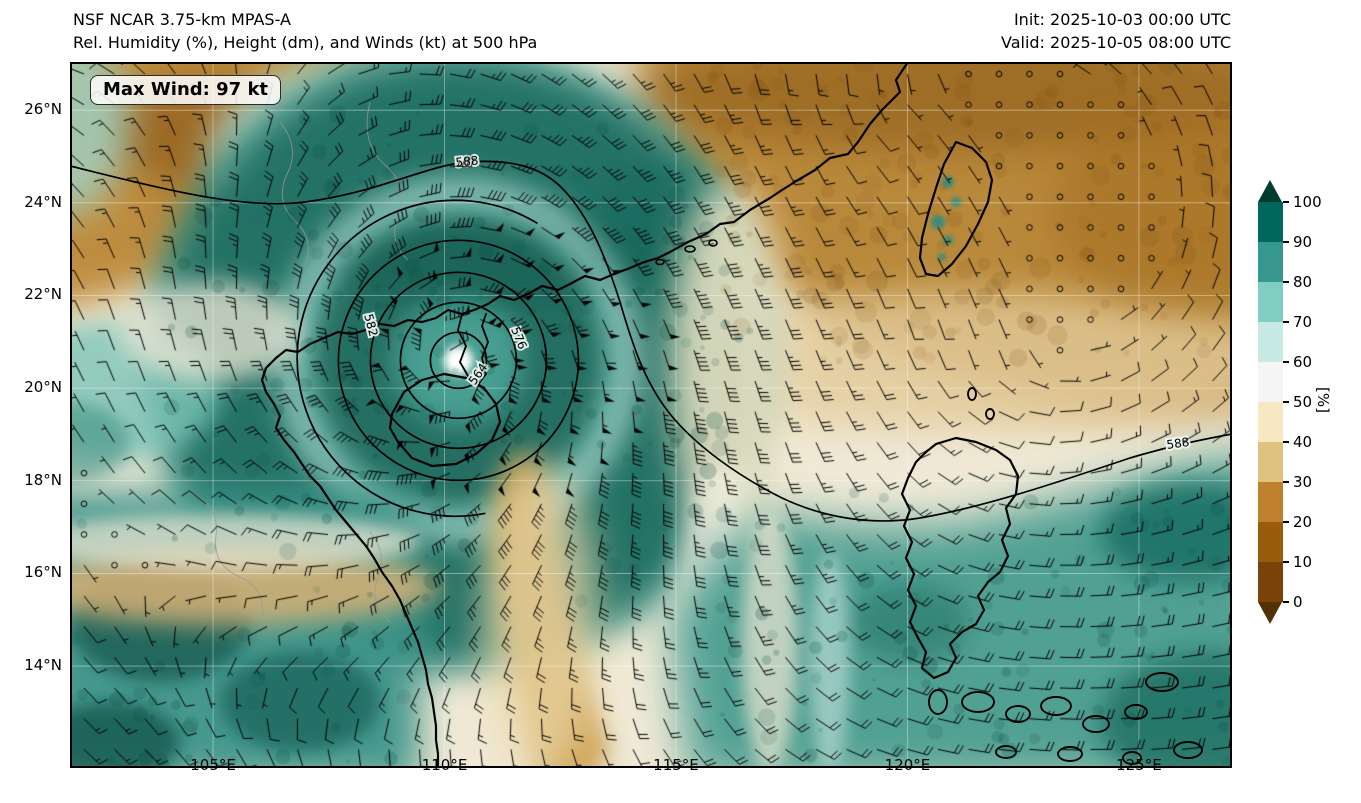  I want to click on colorbar-tick-label: 0, so click(1298, 602).